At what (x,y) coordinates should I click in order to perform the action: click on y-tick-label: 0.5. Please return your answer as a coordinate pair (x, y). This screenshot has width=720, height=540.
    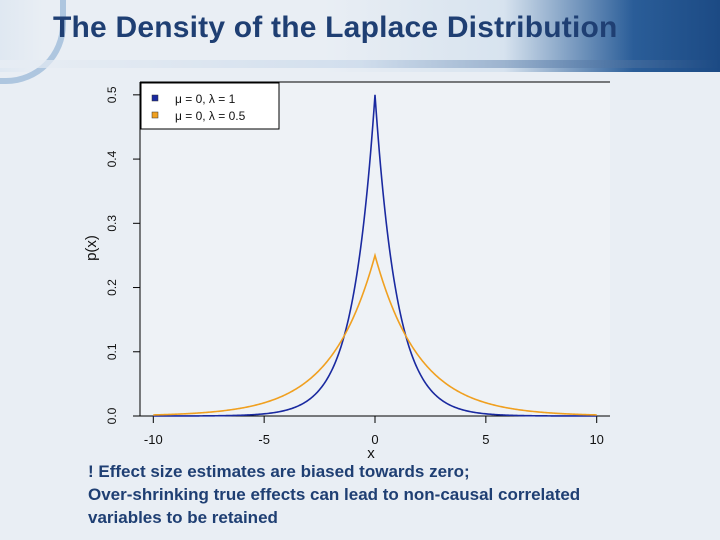
    Looking at the image, I should click on (112, 94).